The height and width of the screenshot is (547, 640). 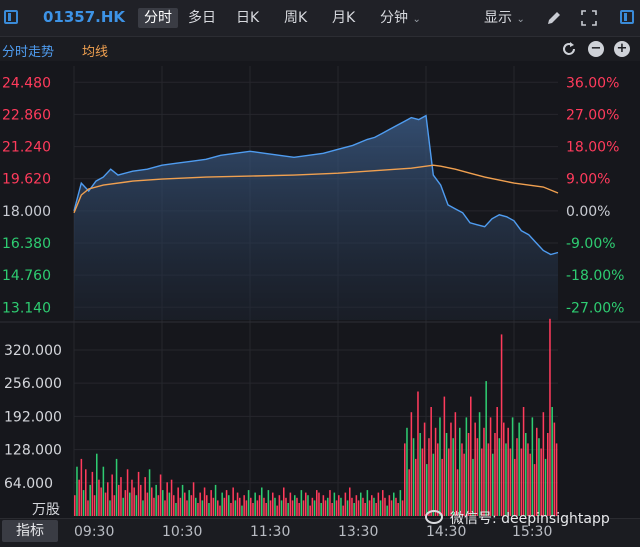 What do you see at coordinates (95, 52) in the screenshot?
I see `legend-avg: 均线` at bounding box center [95, 52].